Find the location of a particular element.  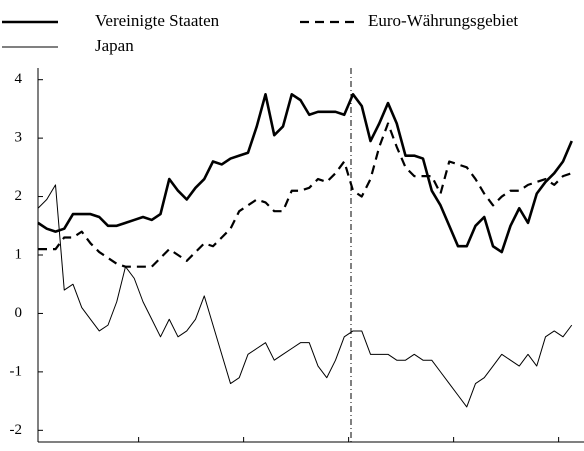

x-tick-label: 2000 is located at coordinates (296, 449).